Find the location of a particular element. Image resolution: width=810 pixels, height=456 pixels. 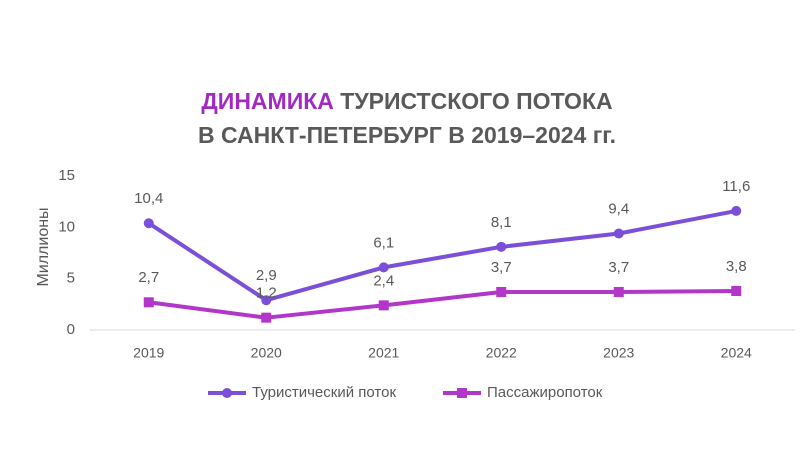

y-axis-label: Миллионы is located at coordinates (43, 246).